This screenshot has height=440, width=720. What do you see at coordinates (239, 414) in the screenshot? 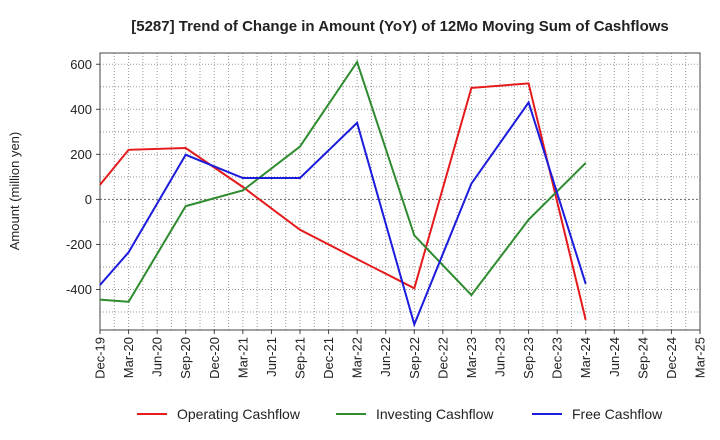
I see `legend-label-operating-cashflow: Operating Cashflow` at bounding box center [239, 414].